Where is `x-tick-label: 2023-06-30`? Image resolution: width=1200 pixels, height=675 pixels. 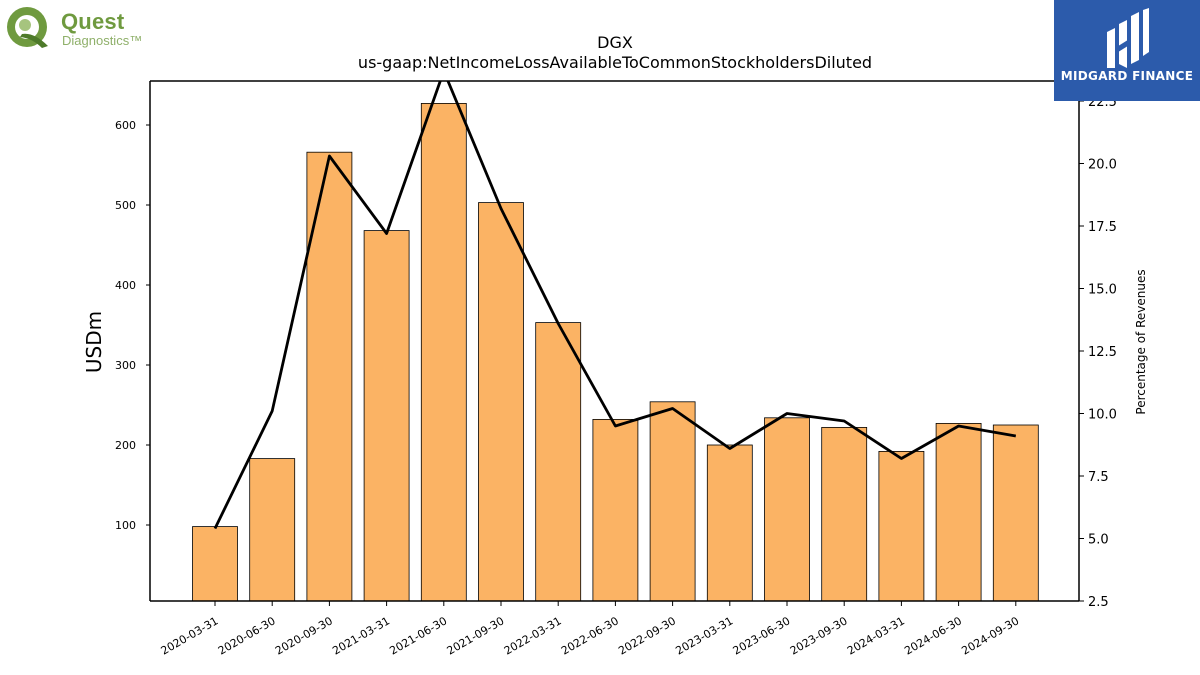
x-tick-label: 2023-06-30 is located at coordinates (762, 635).